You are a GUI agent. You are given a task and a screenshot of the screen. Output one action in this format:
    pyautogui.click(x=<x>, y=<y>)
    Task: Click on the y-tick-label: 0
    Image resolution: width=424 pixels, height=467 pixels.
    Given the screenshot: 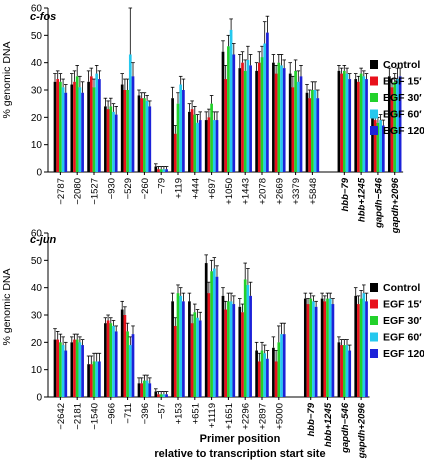 What is the action you would take?
    pyautogui.click(x=39, y=173)
    